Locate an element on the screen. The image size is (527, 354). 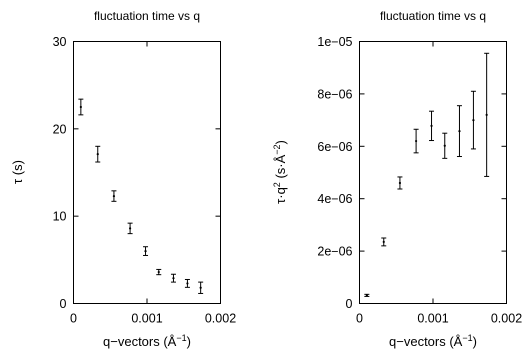
tau-chart-title: fluctuation time vs q is located at coordinates (147, 16).